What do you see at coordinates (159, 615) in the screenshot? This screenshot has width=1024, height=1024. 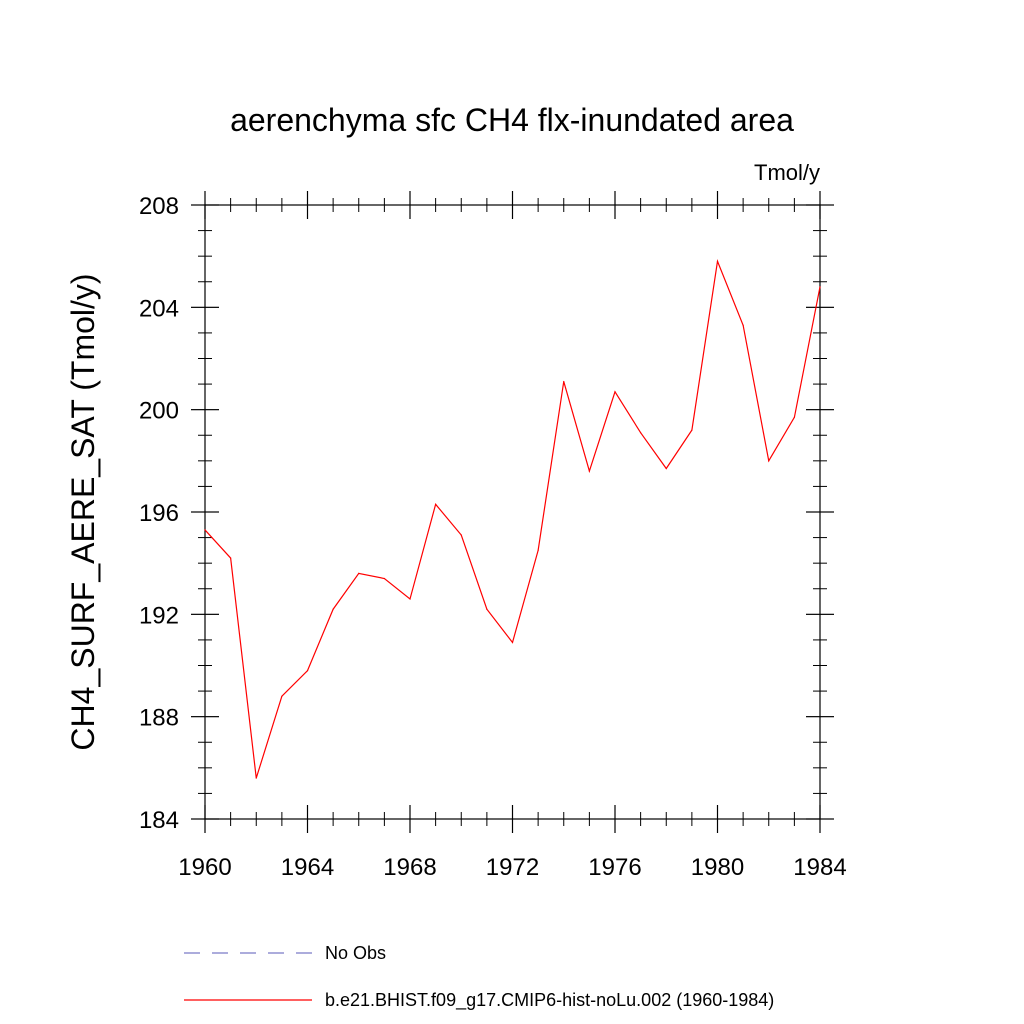 I see `y-tick-label: 192` at bounding box center [159, 615].